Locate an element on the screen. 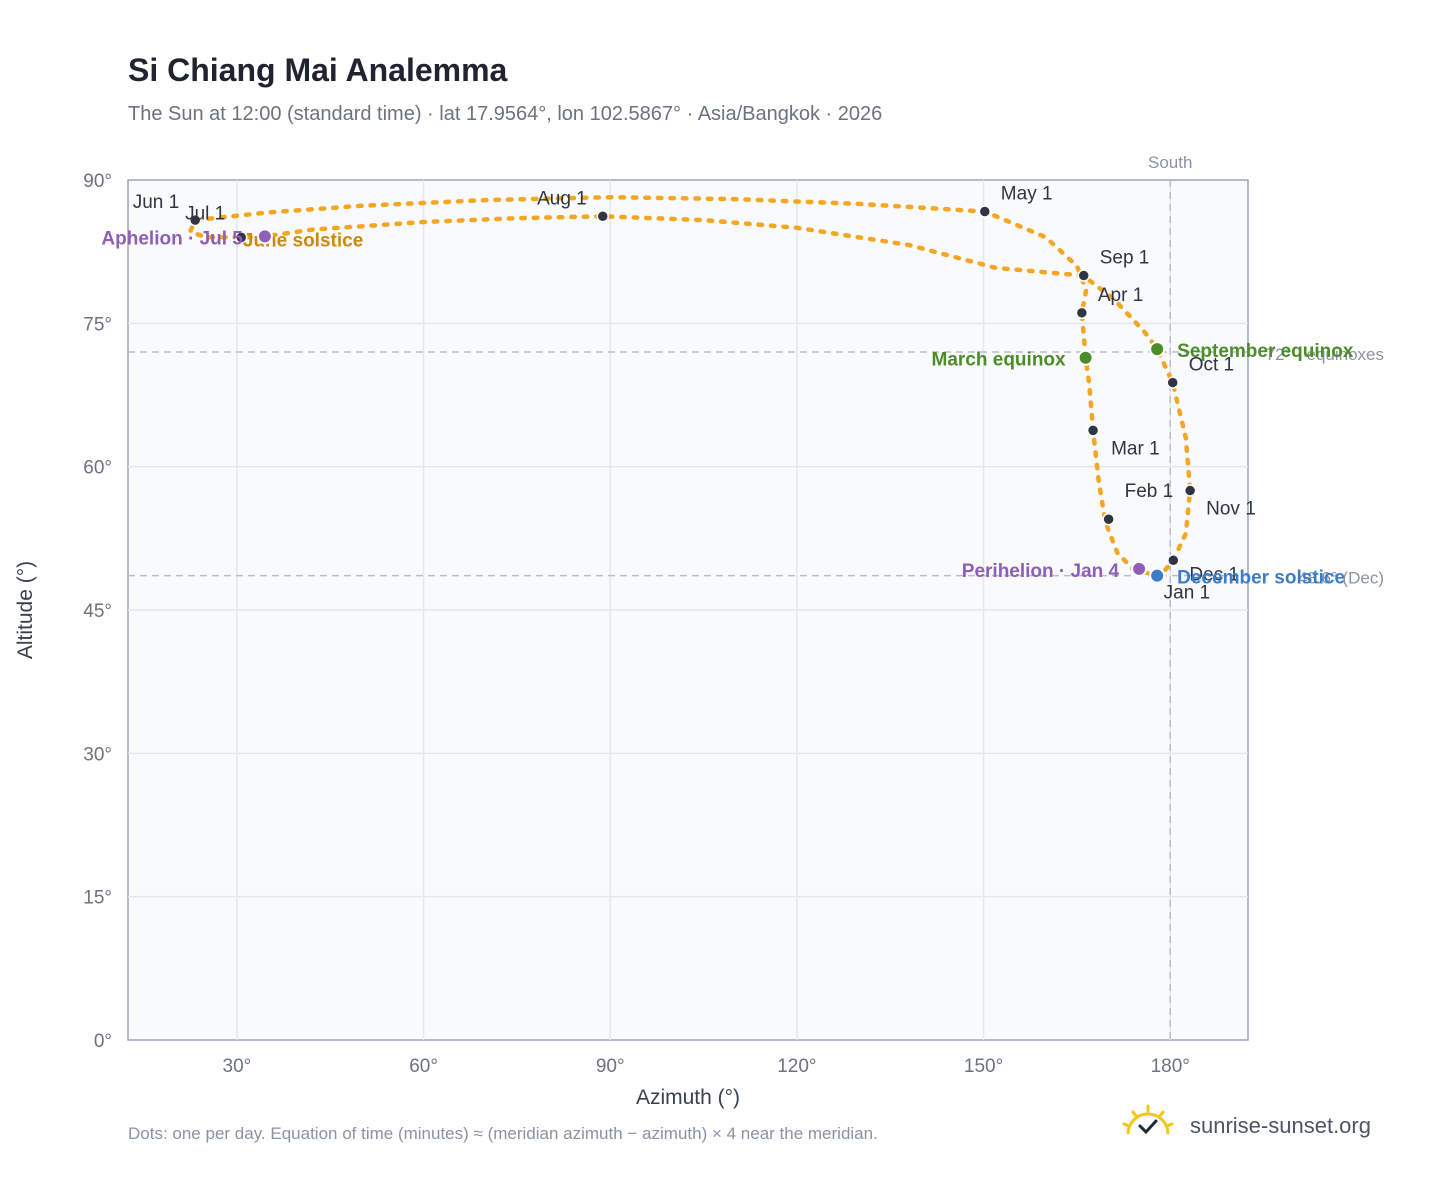 This screenshot has height=1188, width=1448. x-tick-label: 120° is located at coordinates (796, 1066).